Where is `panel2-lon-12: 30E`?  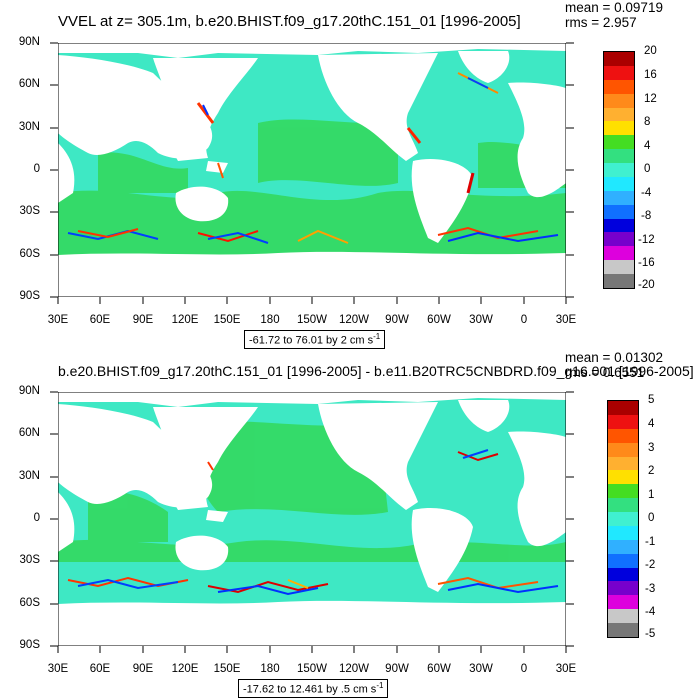
panel2-lon-12: 30E is located at coordinates (566, 669).